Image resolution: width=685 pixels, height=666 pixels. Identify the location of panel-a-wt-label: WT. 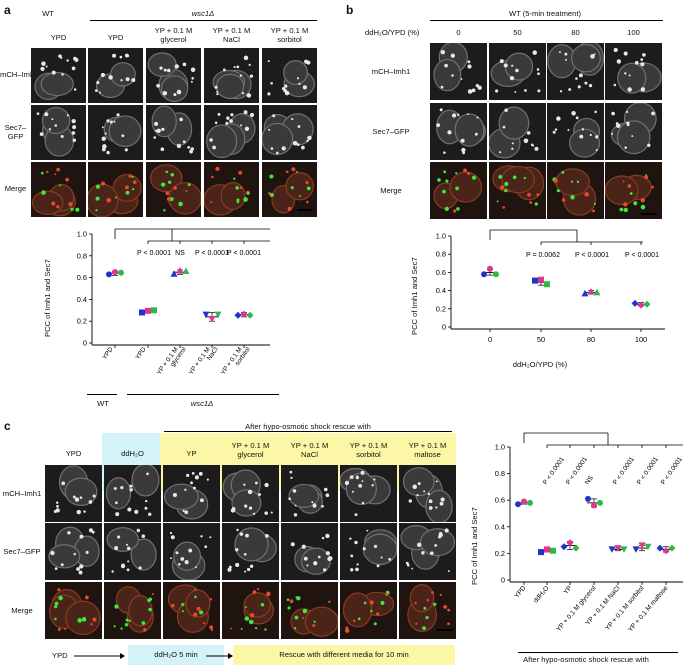
(48, 13).